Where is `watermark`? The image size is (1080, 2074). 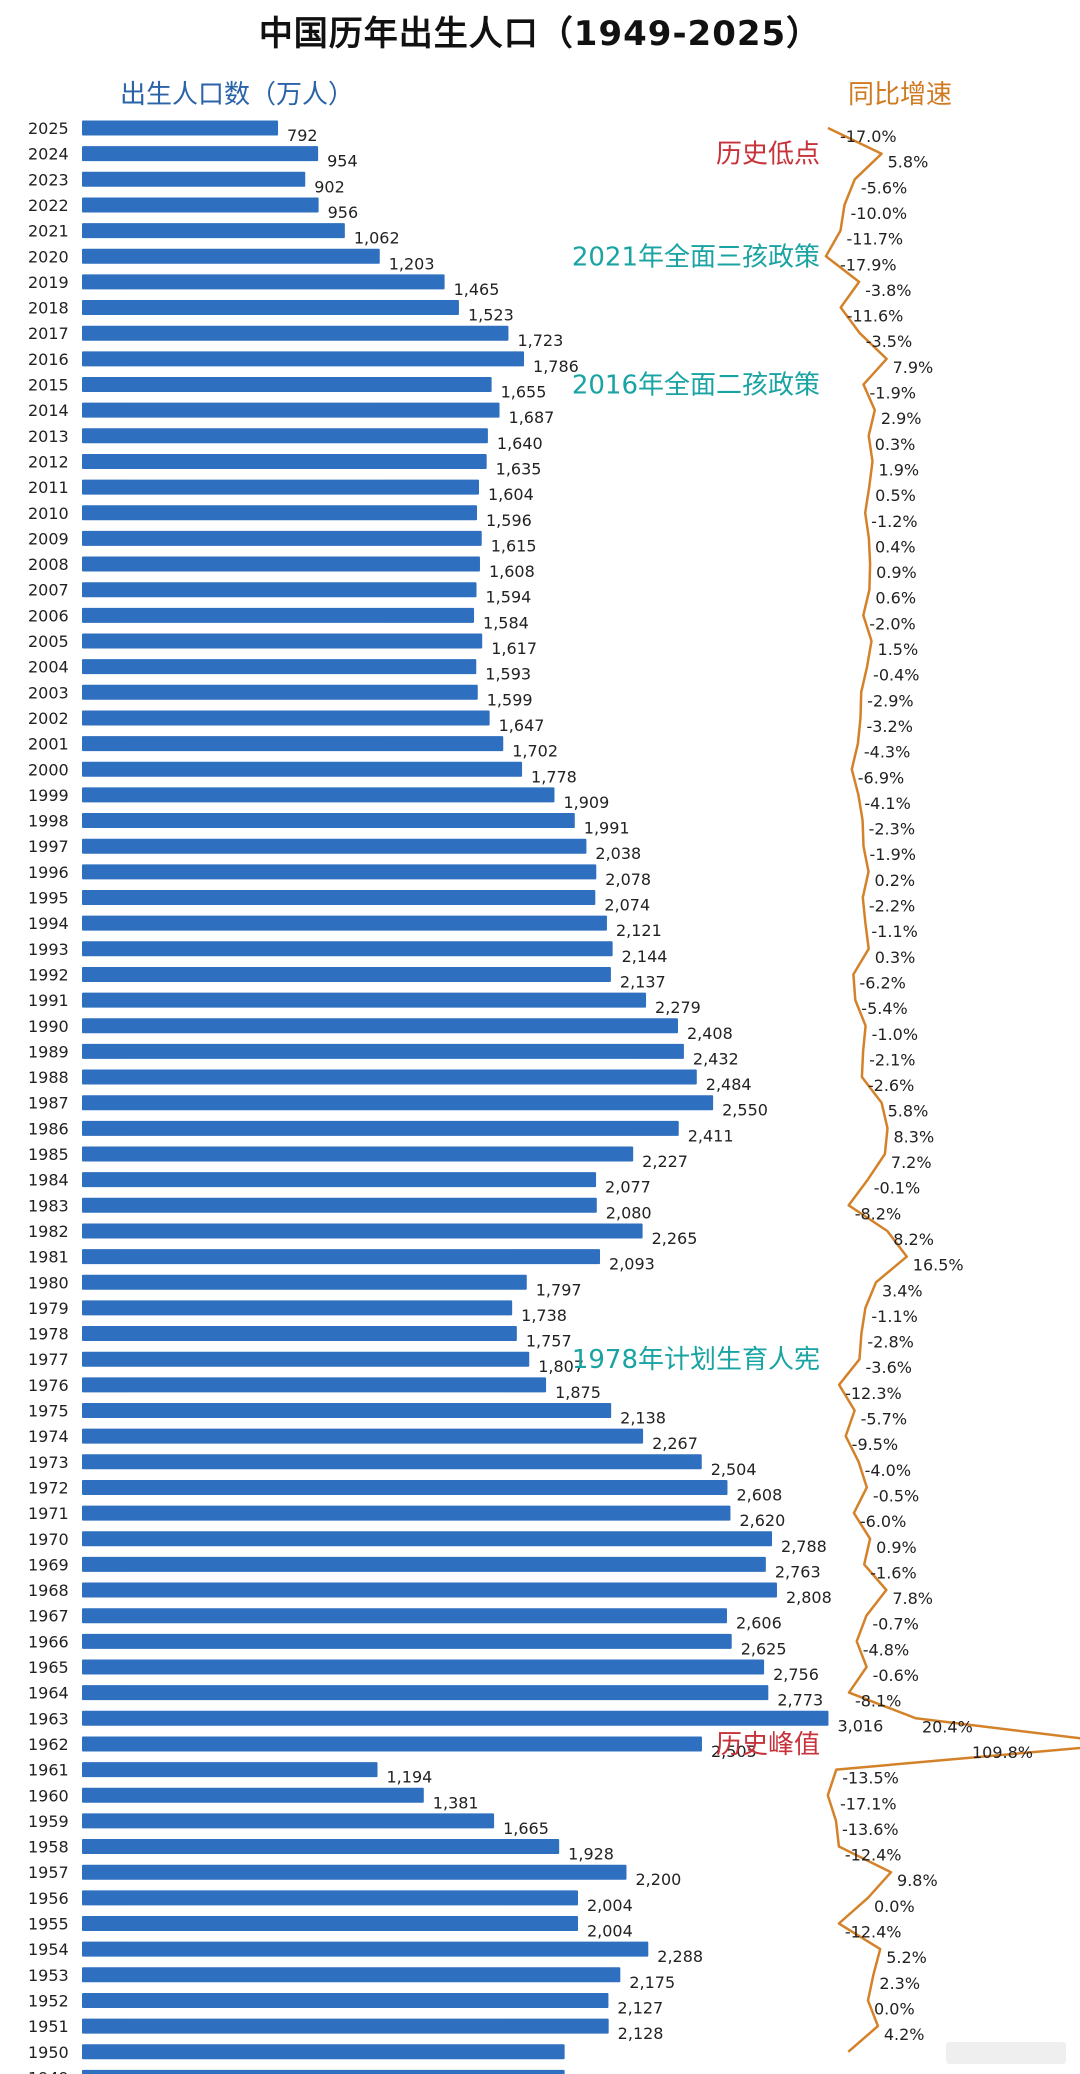 watermark is located at coordinates (1006, 2053).